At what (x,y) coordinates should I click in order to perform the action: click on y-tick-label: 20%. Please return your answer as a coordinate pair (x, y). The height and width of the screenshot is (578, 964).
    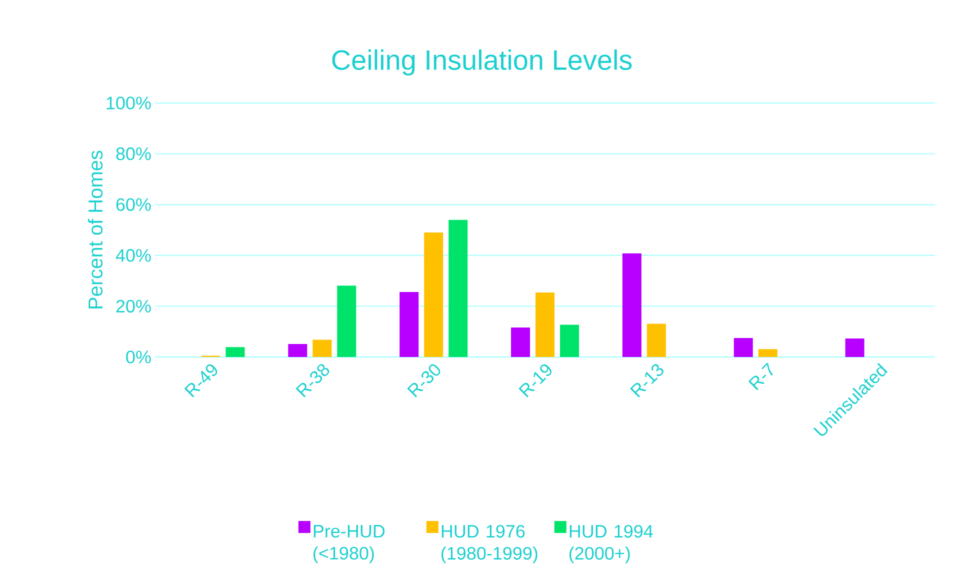
    Looking at the image, I should click on (133, 306).